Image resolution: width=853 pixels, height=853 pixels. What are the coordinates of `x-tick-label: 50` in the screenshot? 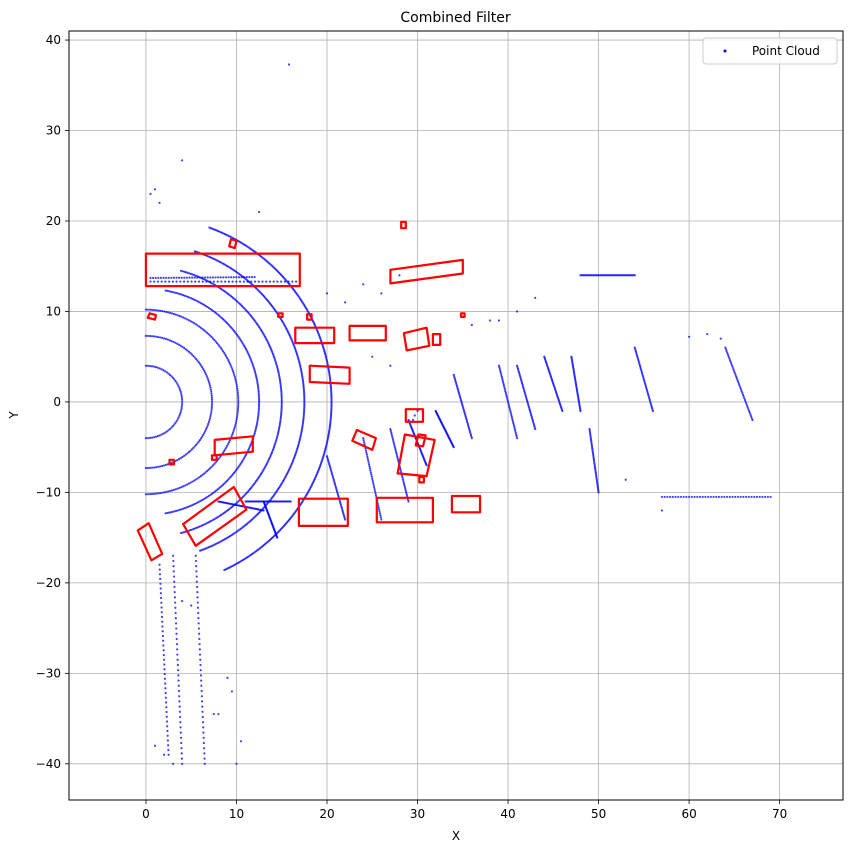 It's located at (598, 814).